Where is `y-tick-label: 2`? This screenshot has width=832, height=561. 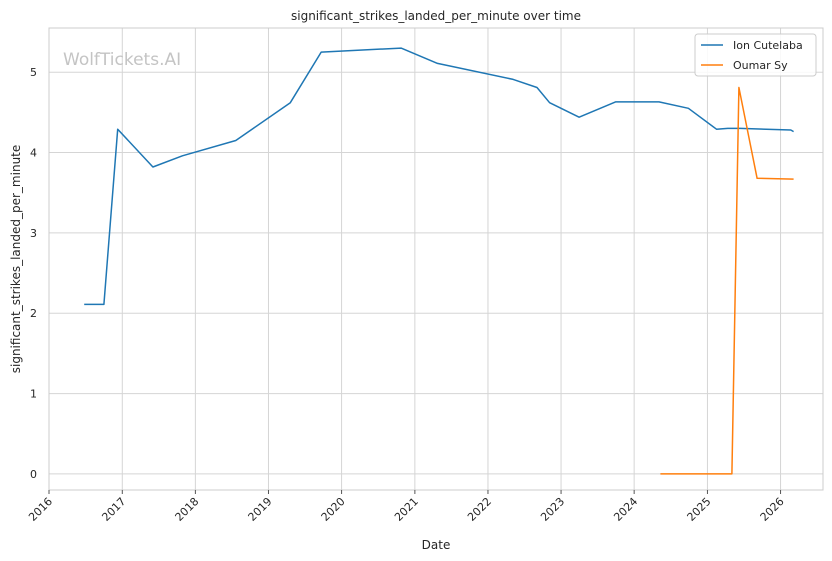
y-tick-label: 2 is located at coordinates (33, 313).